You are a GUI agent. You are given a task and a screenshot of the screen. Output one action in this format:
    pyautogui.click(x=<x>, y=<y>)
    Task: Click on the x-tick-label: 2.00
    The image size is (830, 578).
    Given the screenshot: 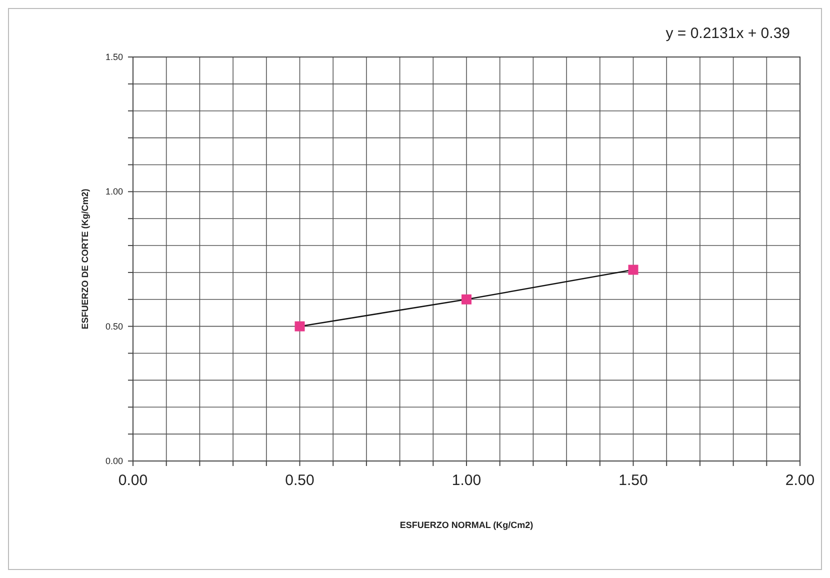 What is the action you would take?
    pyautogui.click(x=800, y=480)
    